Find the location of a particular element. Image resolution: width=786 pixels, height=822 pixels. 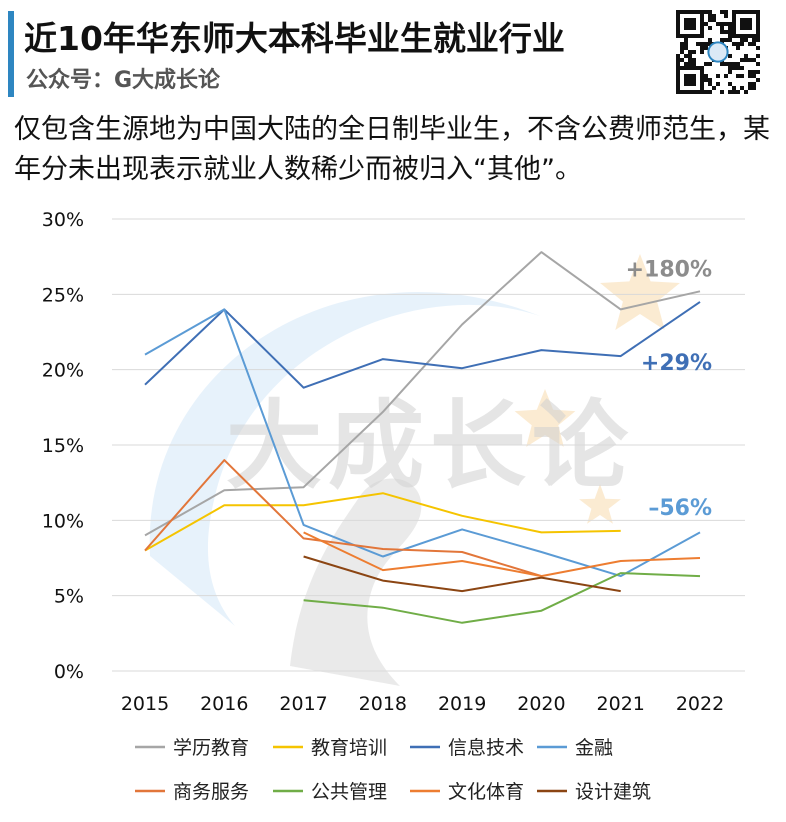

legend-item: 教育培训 is located at coordinates (330, 748).